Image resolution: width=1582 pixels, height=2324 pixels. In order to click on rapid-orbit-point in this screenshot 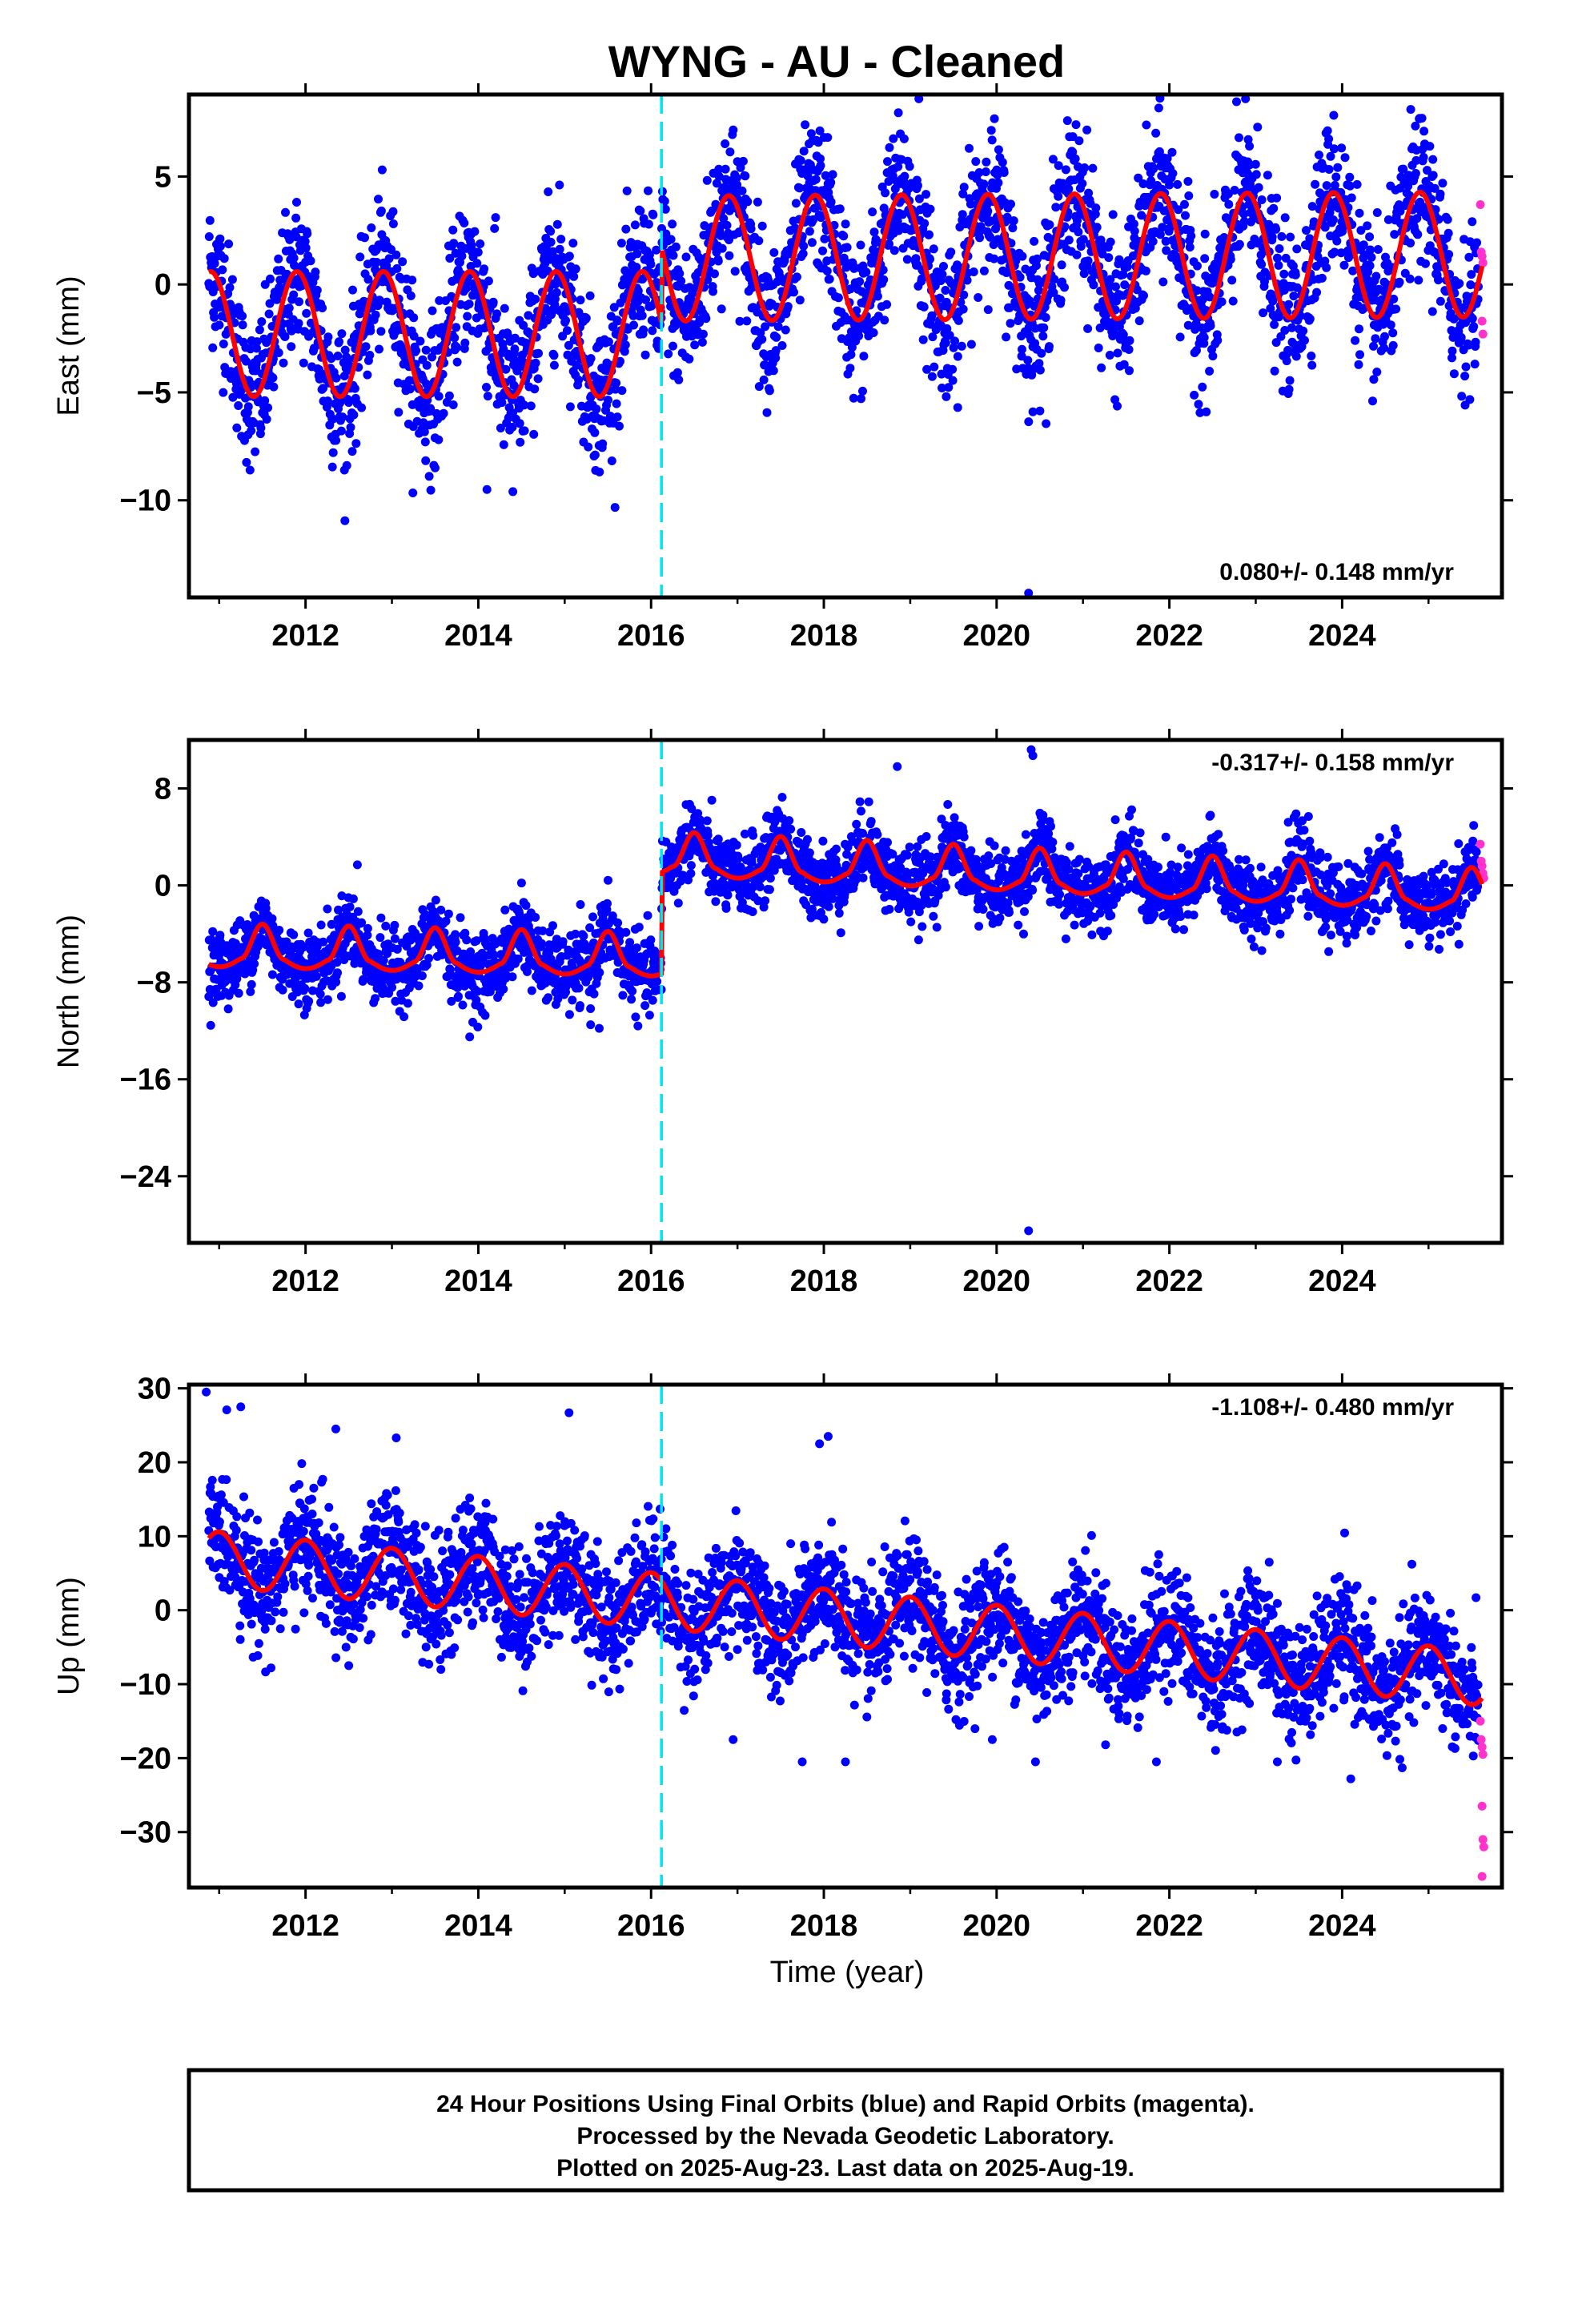, I will do `click(1482, 321)`.